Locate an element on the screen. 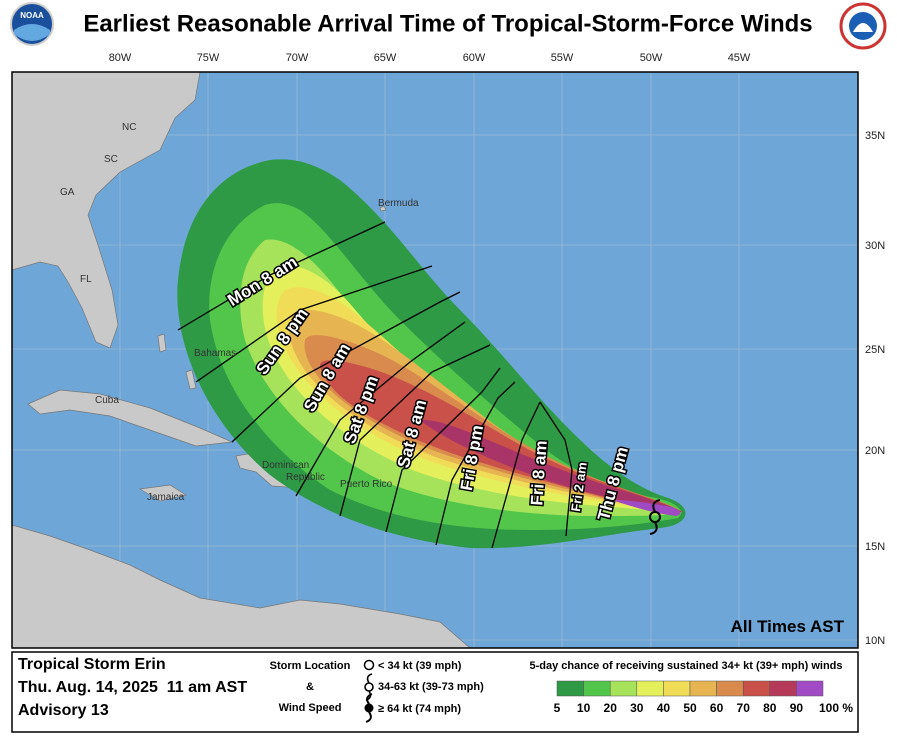 The height and width of the screenshot is (741, 897). place-label: Dominican is located at coordinates (285, 465).